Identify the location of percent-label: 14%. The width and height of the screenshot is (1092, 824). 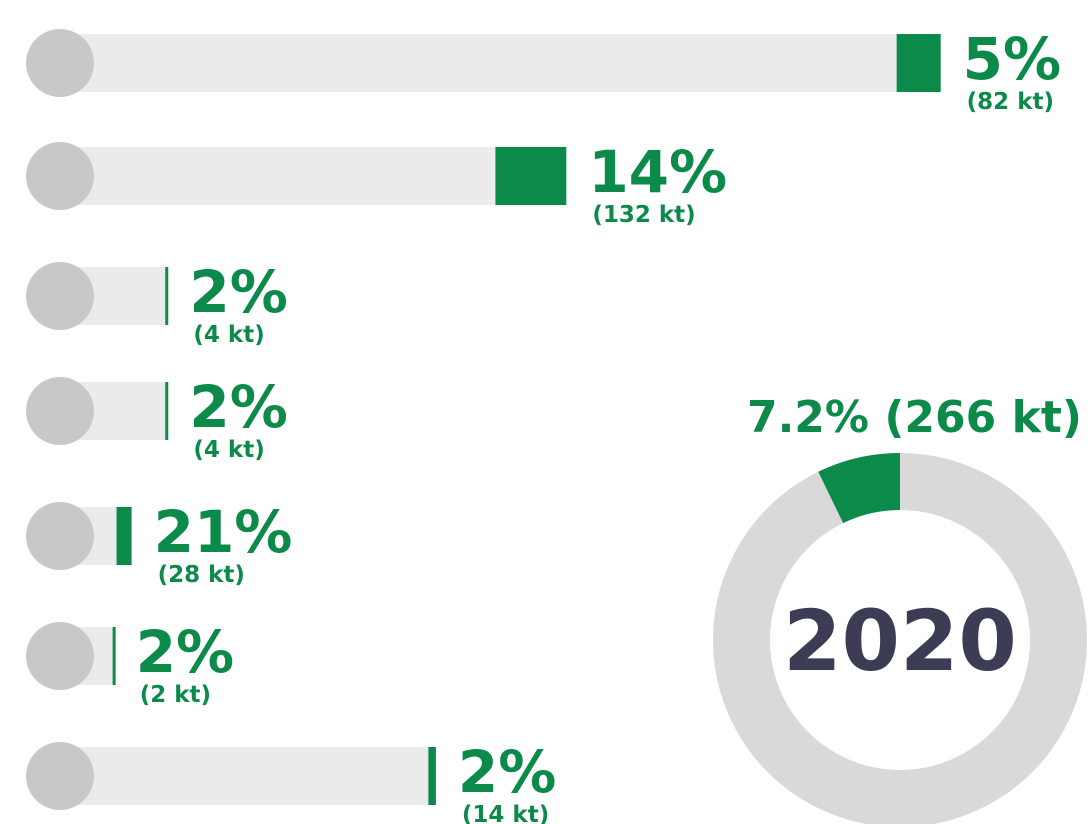
(657, 172).